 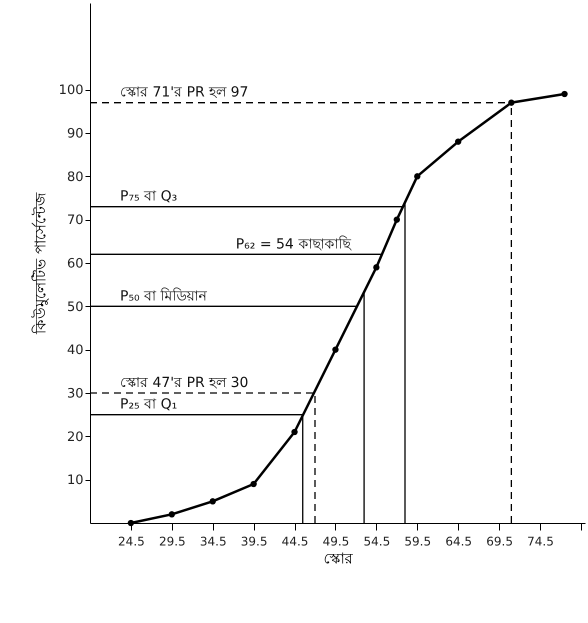 What do you see at coordinates (164, 295) in the screenshot?
I see `ref-line-label: P₅₀ বা মিডিয়ান` at bounding box center [164, 295].